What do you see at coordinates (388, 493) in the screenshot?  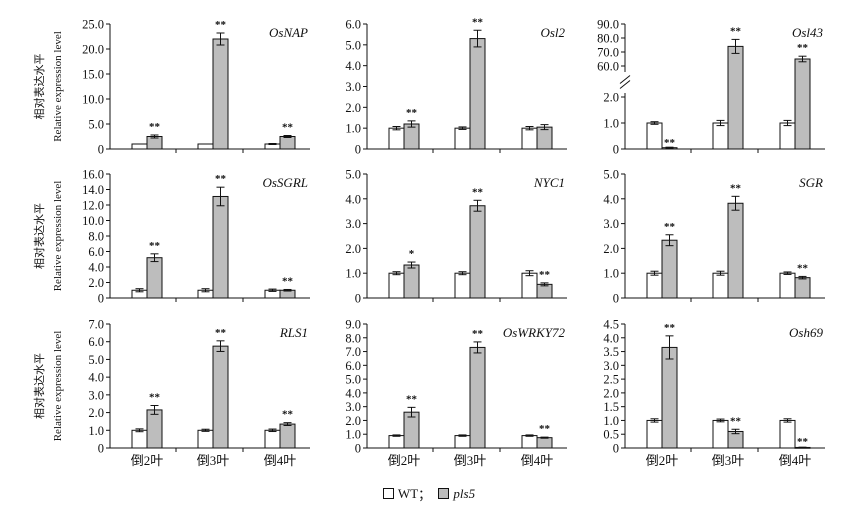 I see `legend-wt-swatch` at bounding box center [388, 493].